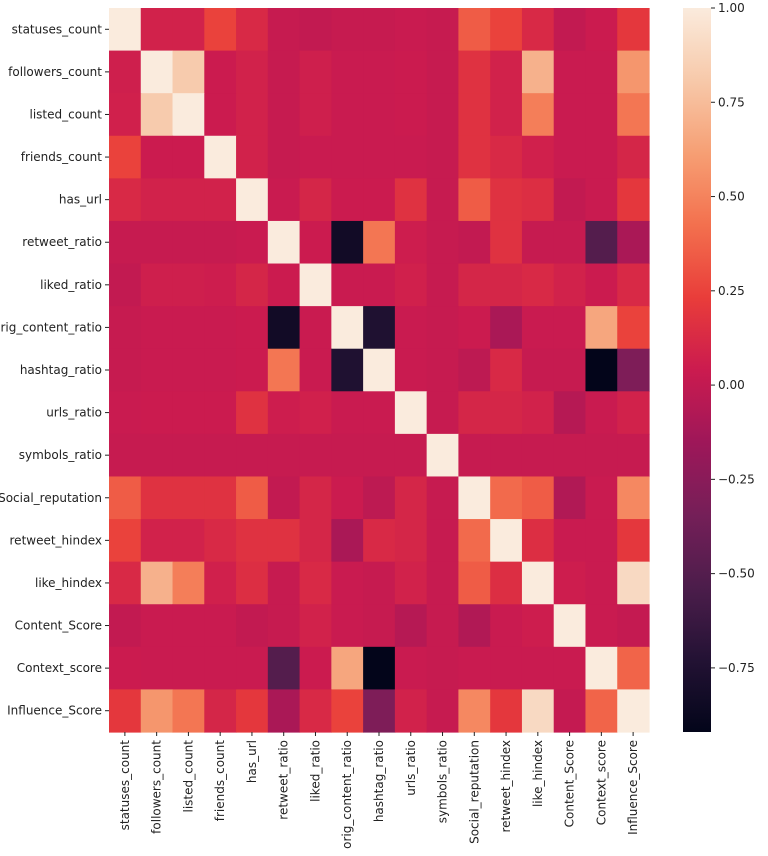  What do you see at coordinates (736, 479) in the screenshot?
I see `colorbar-tick-label: −0.25` at bounding box center [736, 479].